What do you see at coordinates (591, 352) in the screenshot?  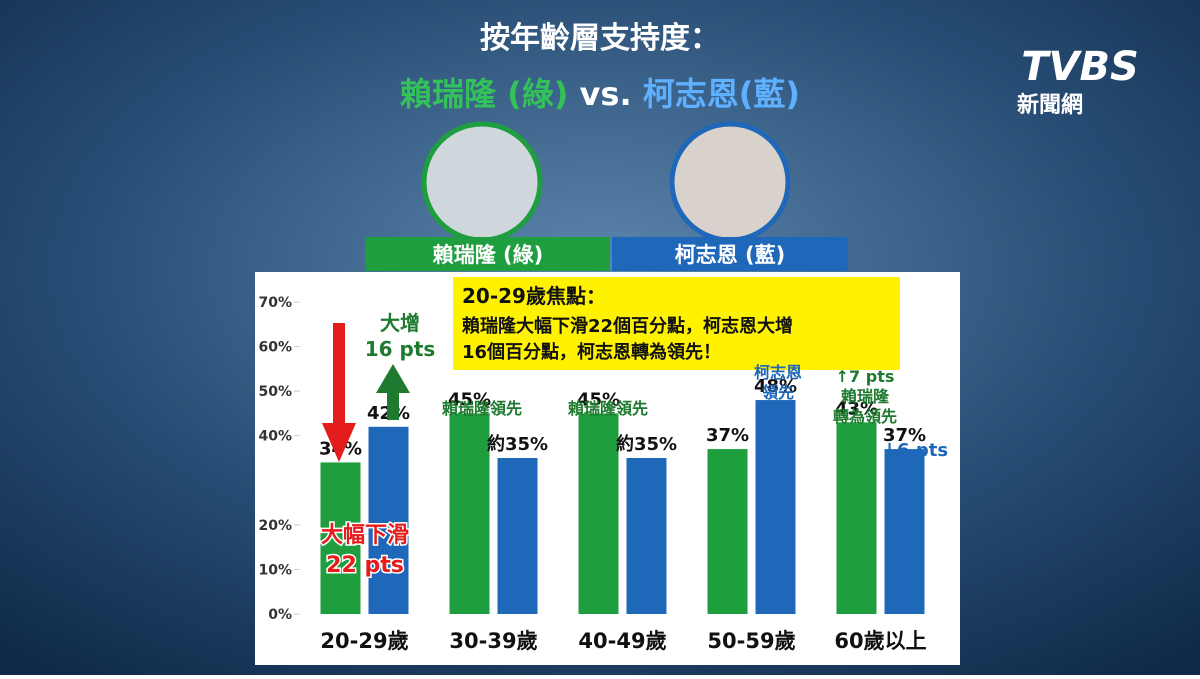 I see `callout-text: 16個百分點，柯志恩轉為領先！` at bounding box center [591, 352].